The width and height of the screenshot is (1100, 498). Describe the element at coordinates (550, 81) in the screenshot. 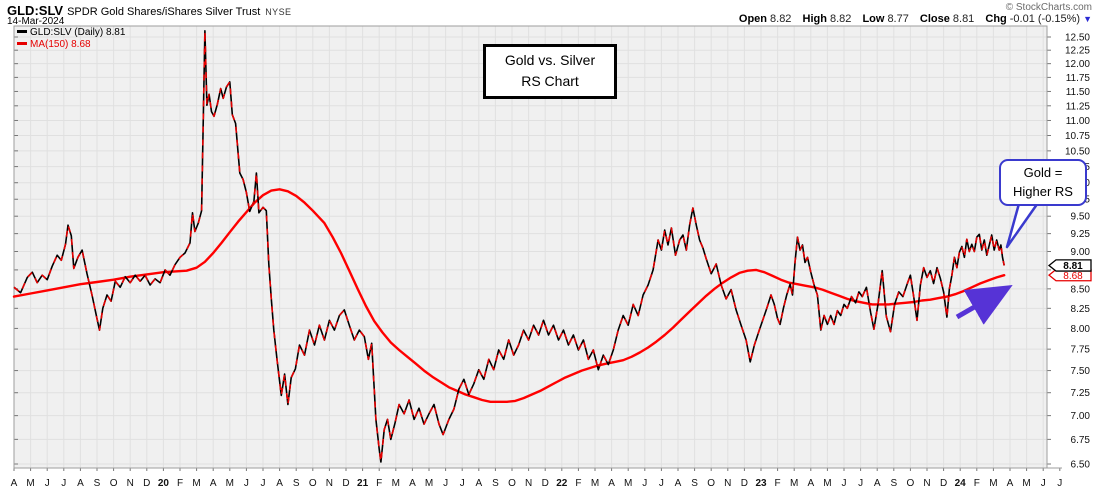

I see `title-annotation-line2: RS Chart` at that location.